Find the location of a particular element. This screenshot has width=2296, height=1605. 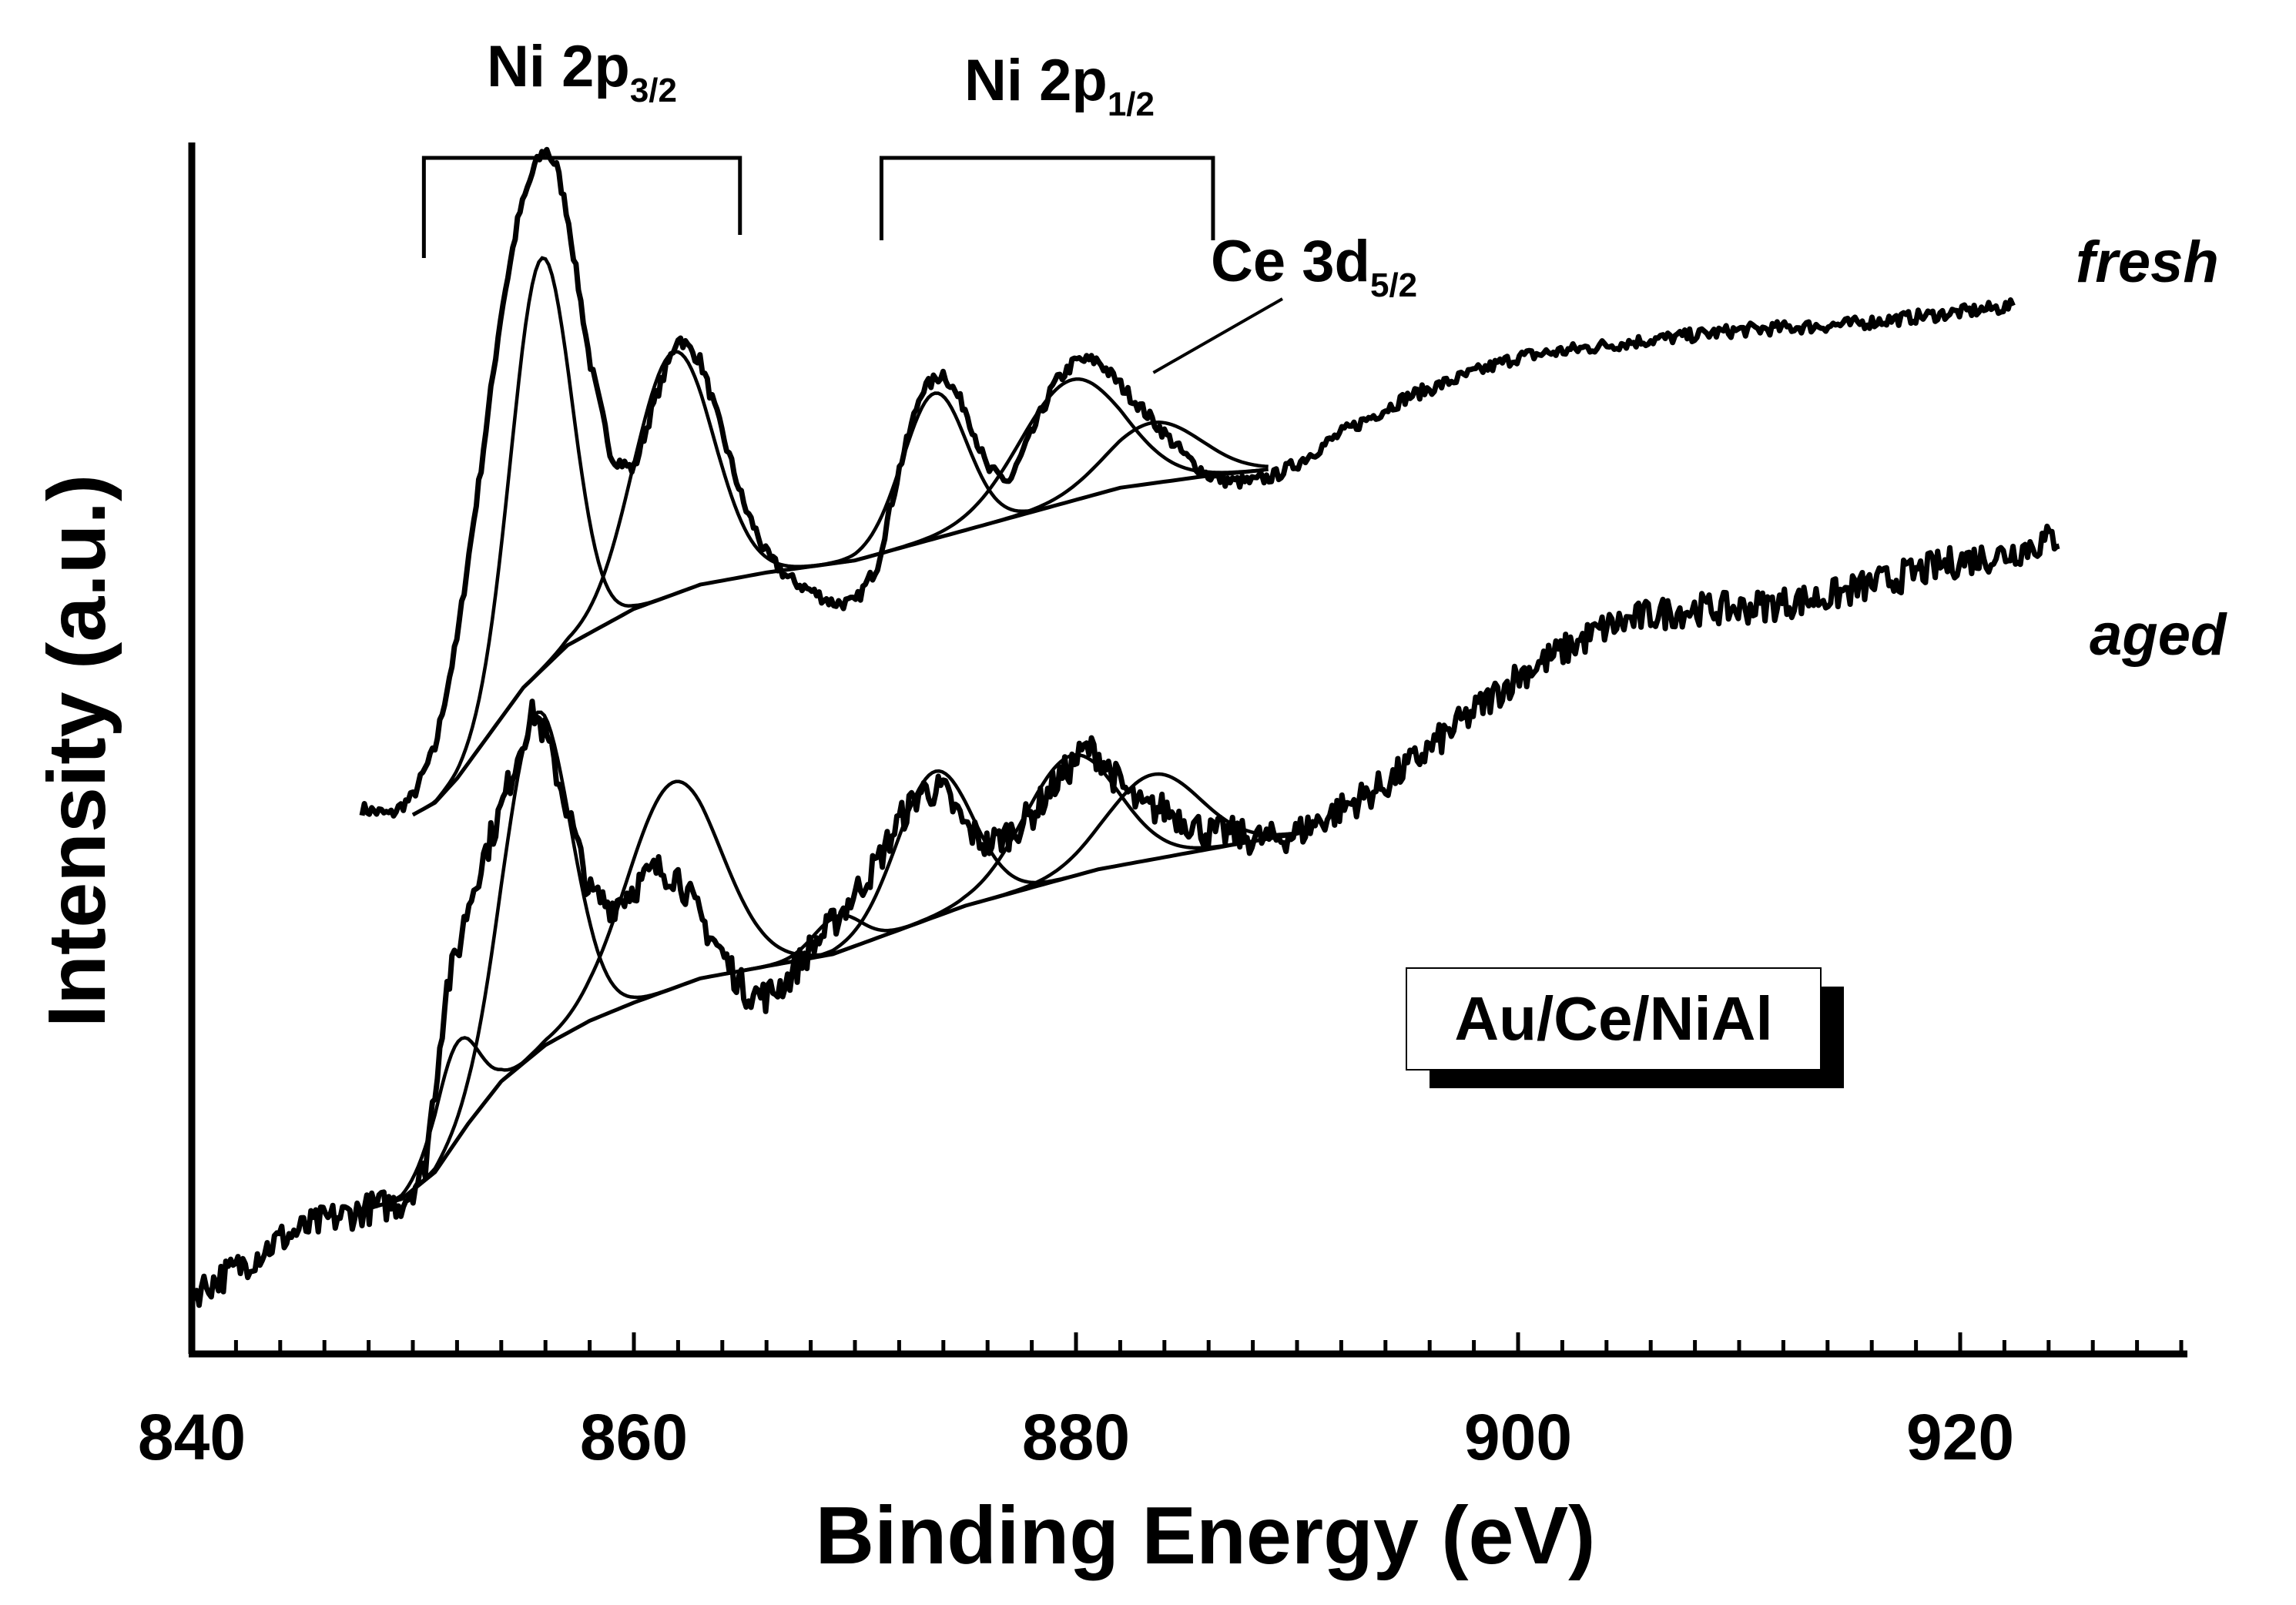

ni-2p32-bracket is located at coordinates (581, 207).